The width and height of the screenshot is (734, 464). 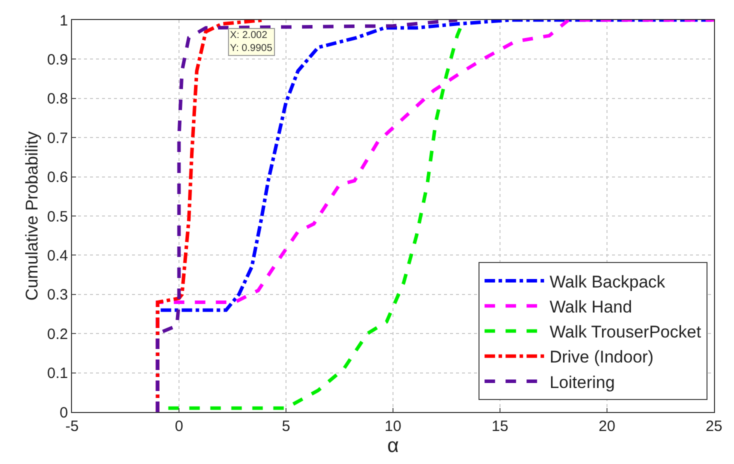 I want to click on legend-label: Walk TrouserPocket, so click(x=626, y=332).